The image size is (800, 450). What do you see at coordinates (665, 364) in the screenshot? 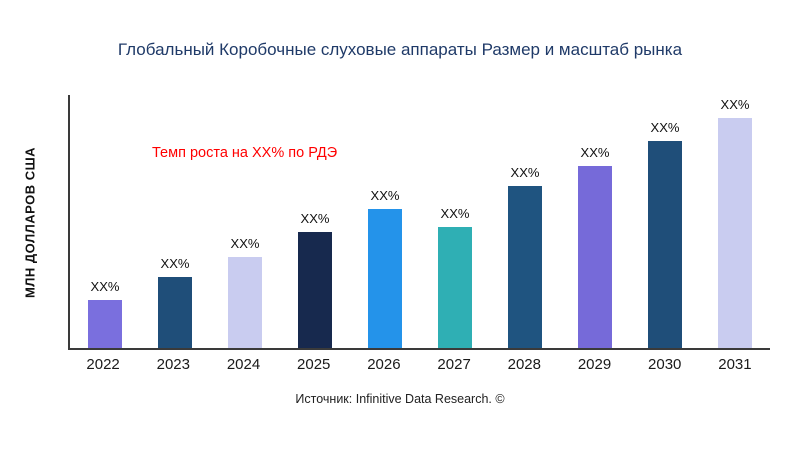
I see `x-tick-label: 2030` at bounding box center [665, 364].